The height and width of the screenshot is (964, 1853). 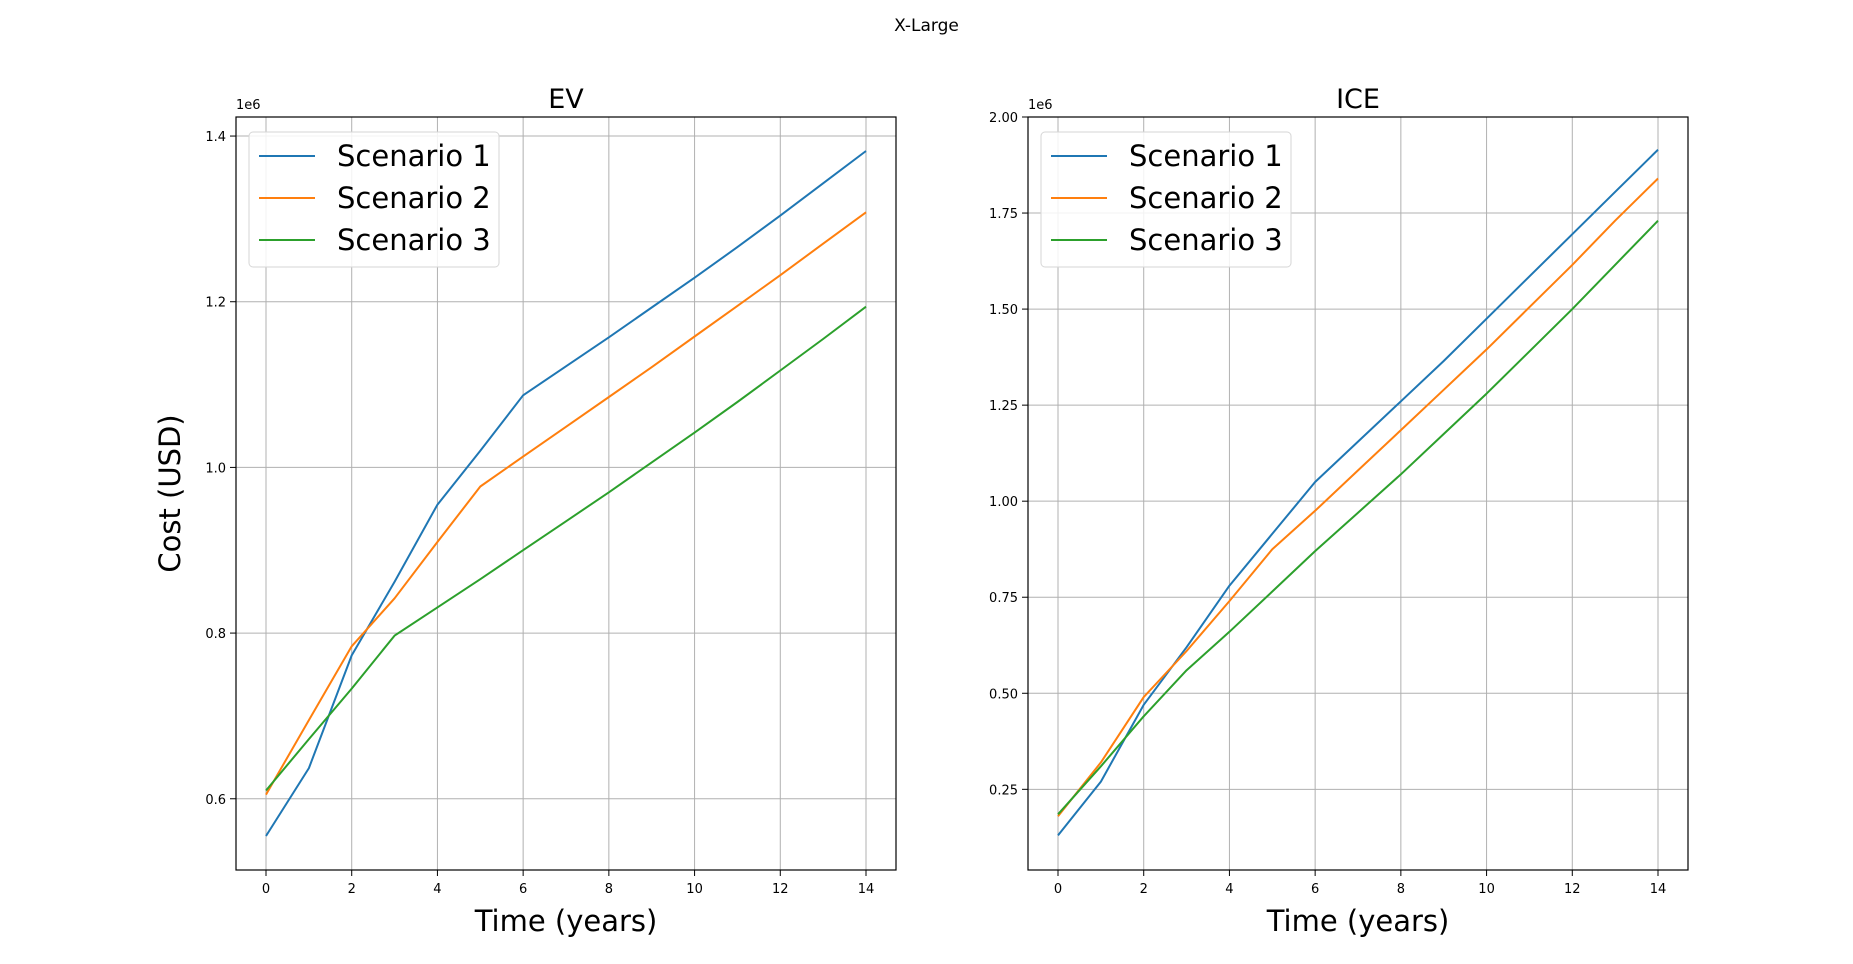 I want to click on y-tick-label: 2.00, so click(x=1003, y=118).